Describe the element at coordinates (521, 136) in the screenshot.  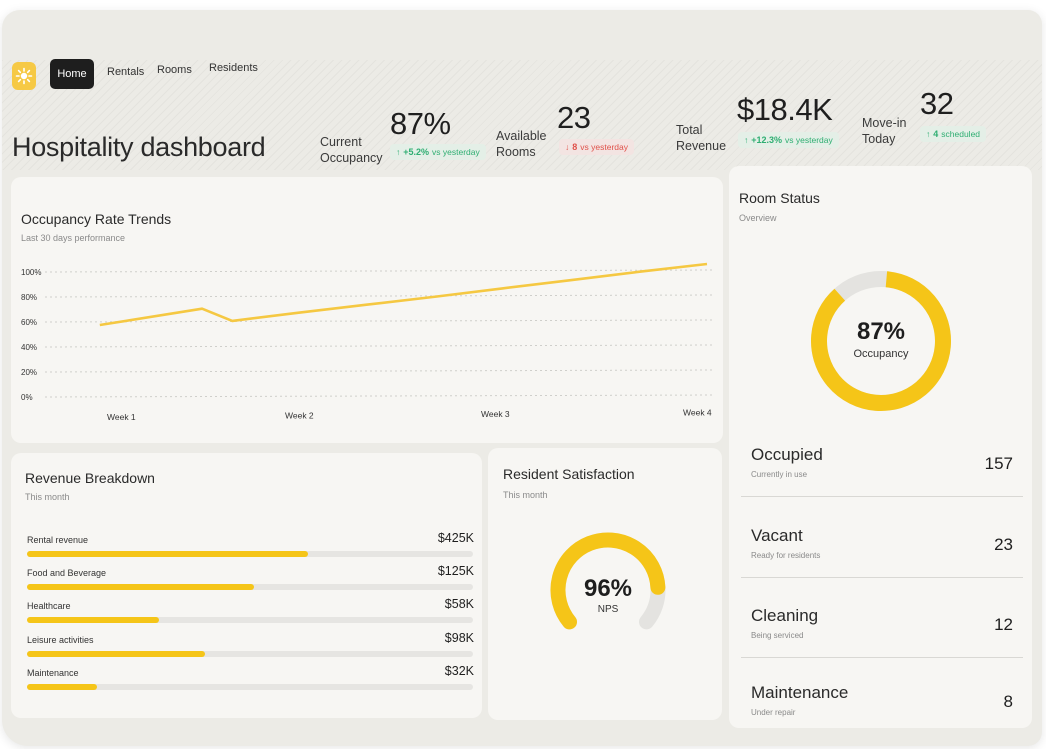
I see `kpi-label-line: Available` at that location.